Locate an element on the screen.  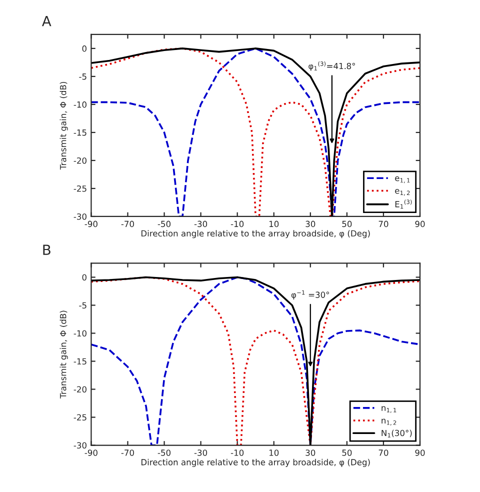
legend-label: n$_{1,1}$ is located at coordinates (389, 409).